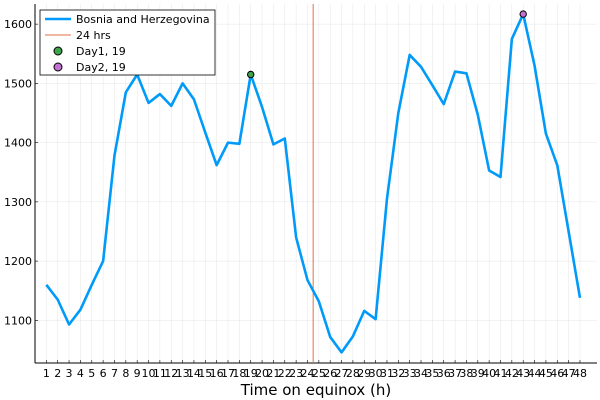  What do you see at coordinates (296, 373) in the screenshot?
I see `x-tick-label: 23` at bounding box center [296, 373].